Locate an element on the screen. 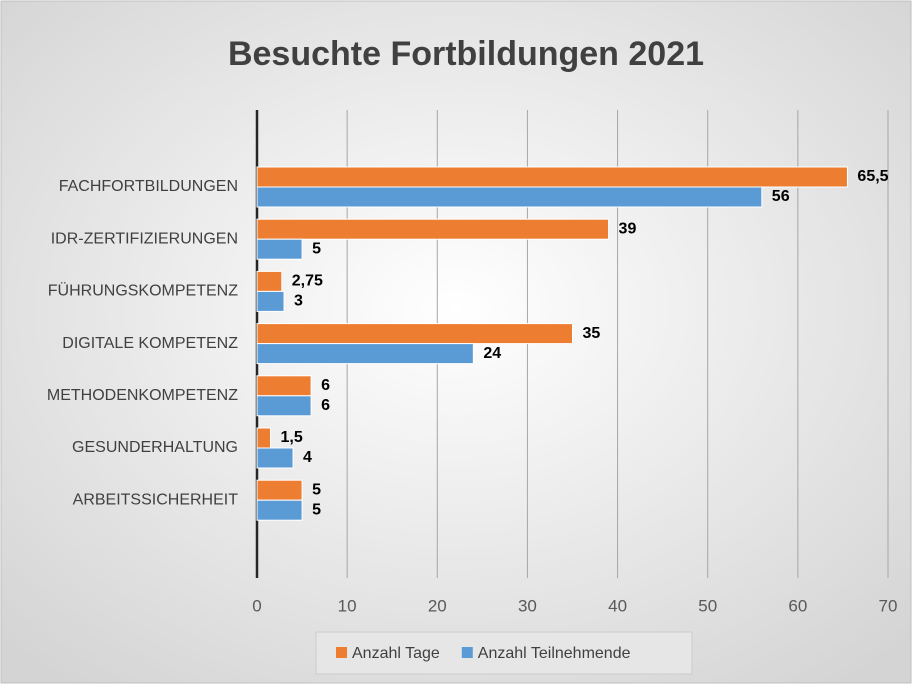 The height and width of the screenshot is (689, 912). y-tick-label: ARBEITSSICHERHEIT is located at coordinates (156, 499).